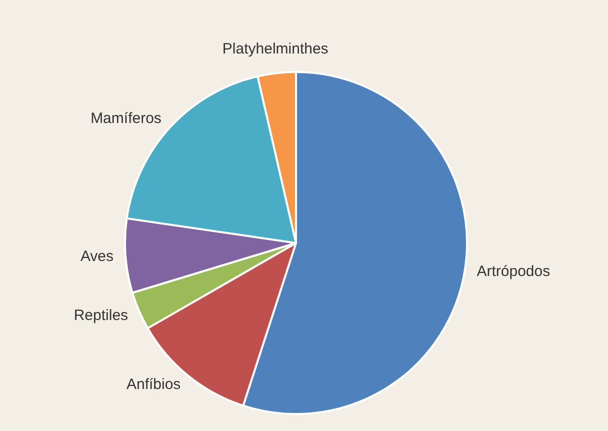 Image resolution: width=608 pixels, height=431 pixels. I want to click on slice-label: Reptiles, so click(101, 315).